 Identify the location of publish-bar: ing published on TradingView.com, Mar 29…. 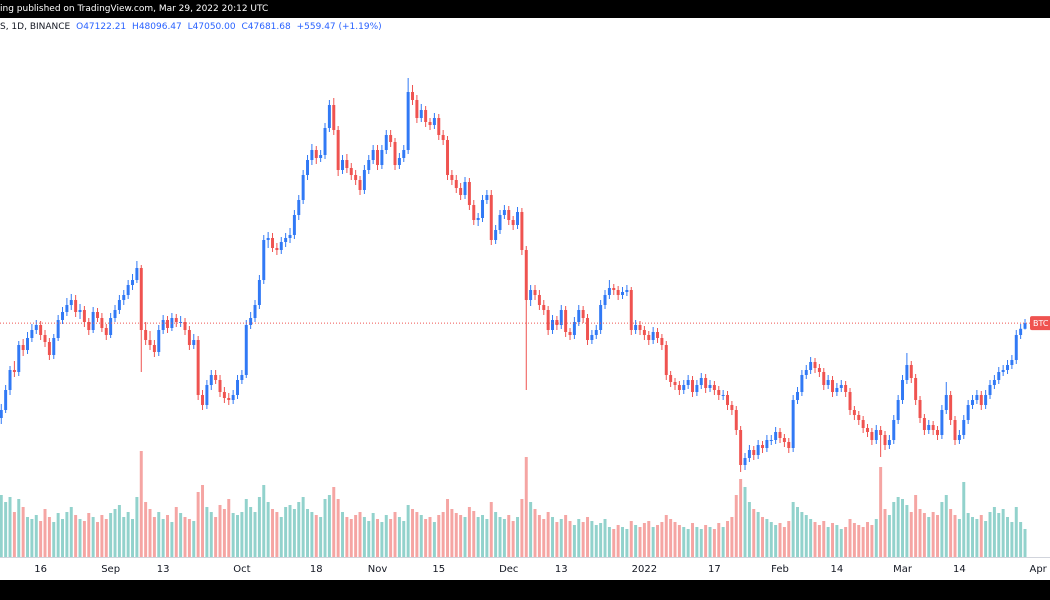
(525, 9).